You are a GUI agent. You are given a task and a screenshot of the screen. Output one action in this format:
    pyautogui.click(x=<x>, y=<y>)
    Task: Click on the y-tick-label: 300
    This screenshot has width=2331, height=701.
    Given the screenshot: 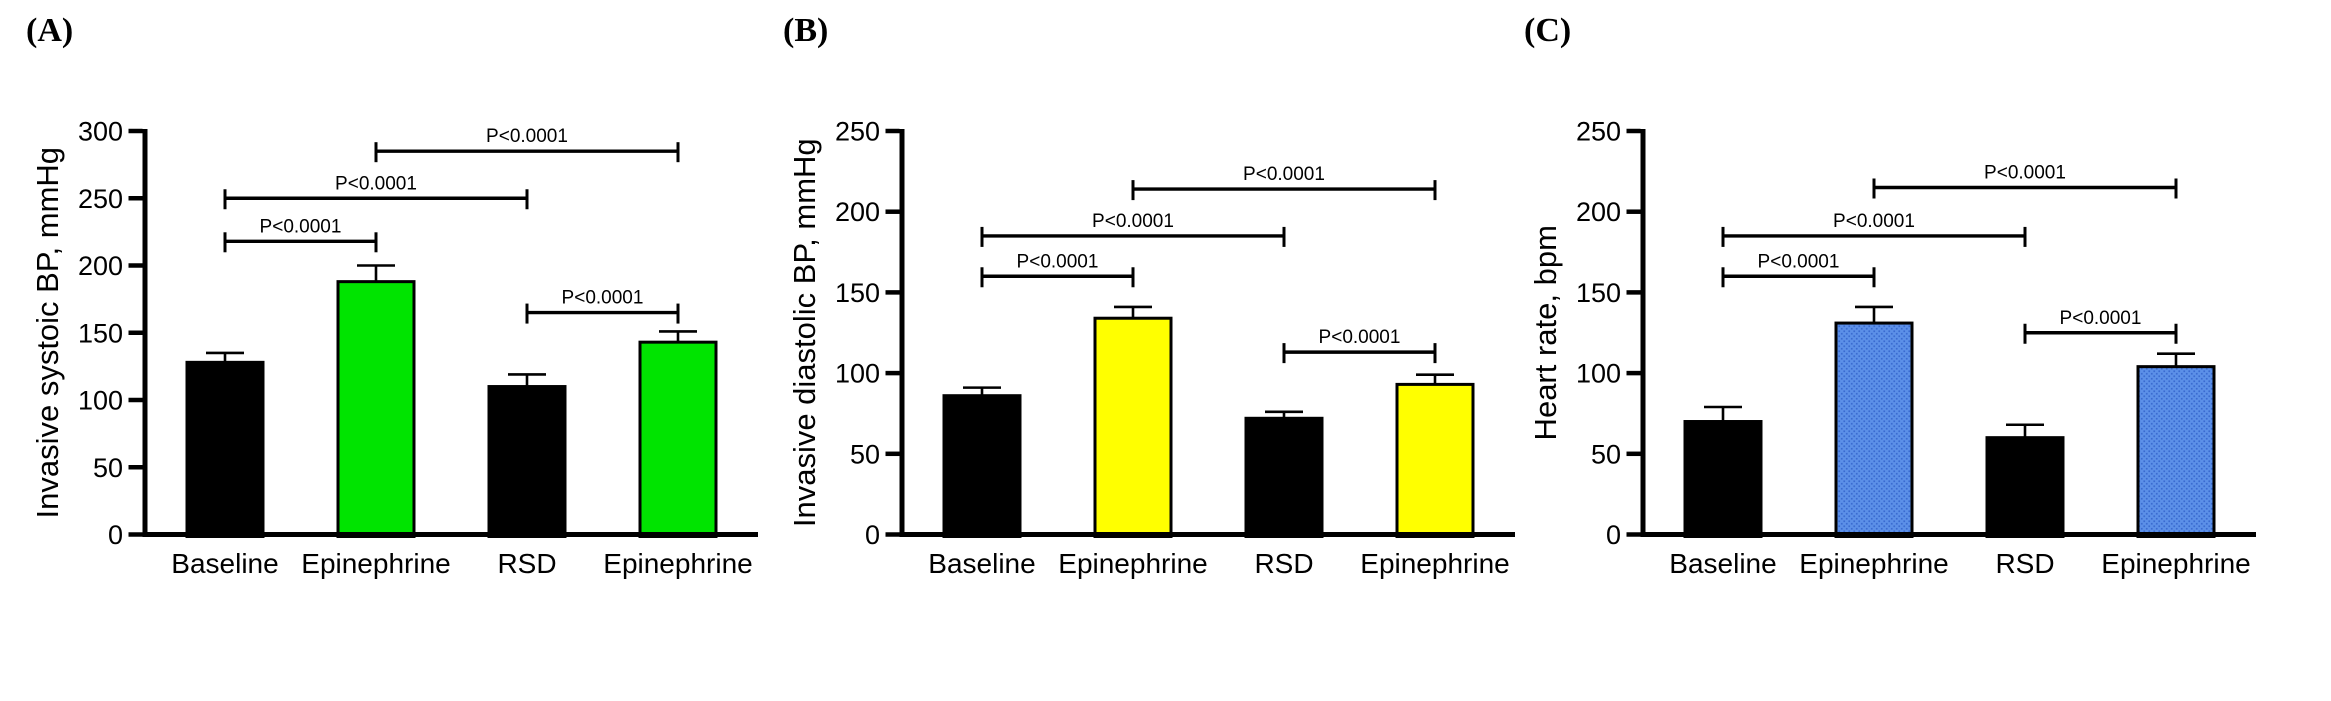 What is the action you would take?
    pyautogui.click(x=100, y=132)
    